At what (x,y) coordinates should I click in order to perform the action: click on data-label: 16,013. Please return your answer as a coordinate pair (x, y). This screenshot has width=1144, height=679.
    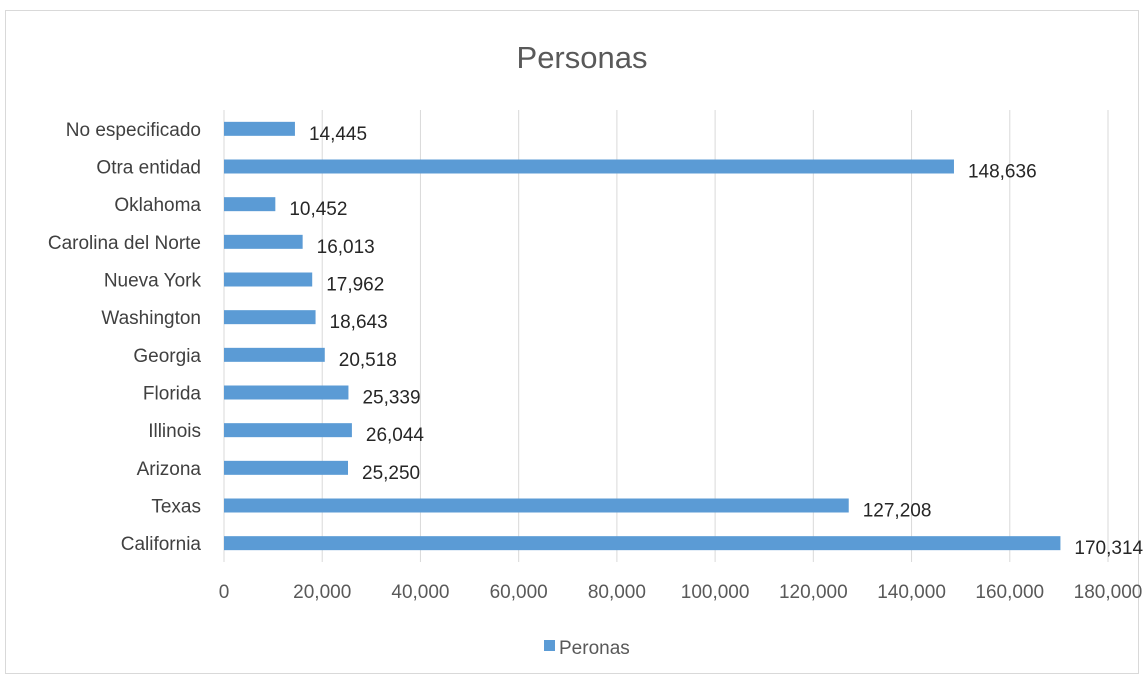
    Looking at the image, I should click on (346, 247).